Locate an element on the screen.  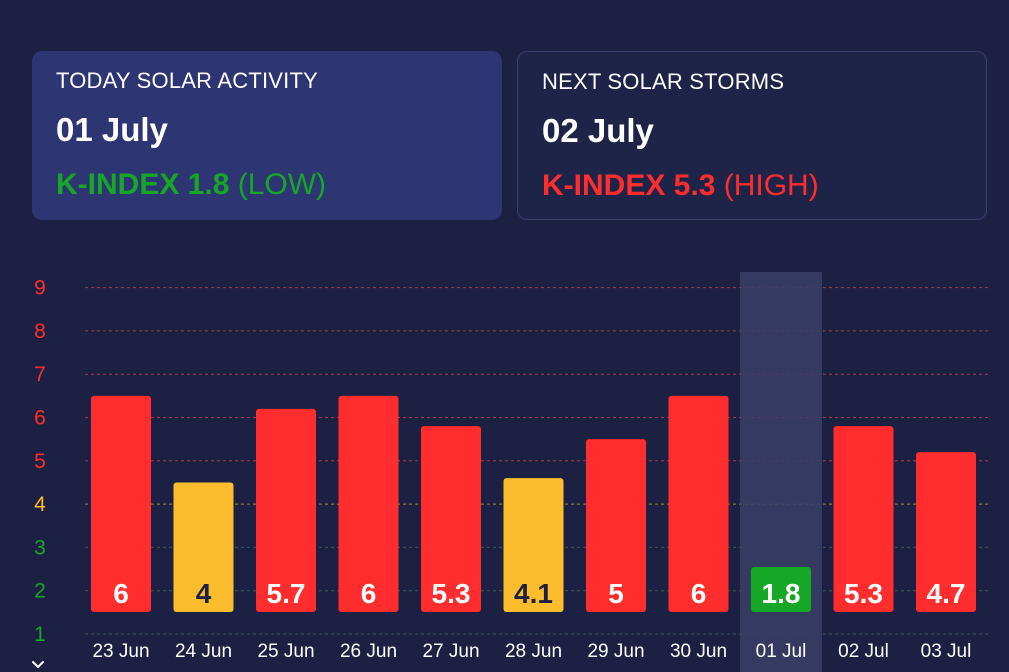
x-tick-label: 28 Jun is located at coordinates (533, 651).